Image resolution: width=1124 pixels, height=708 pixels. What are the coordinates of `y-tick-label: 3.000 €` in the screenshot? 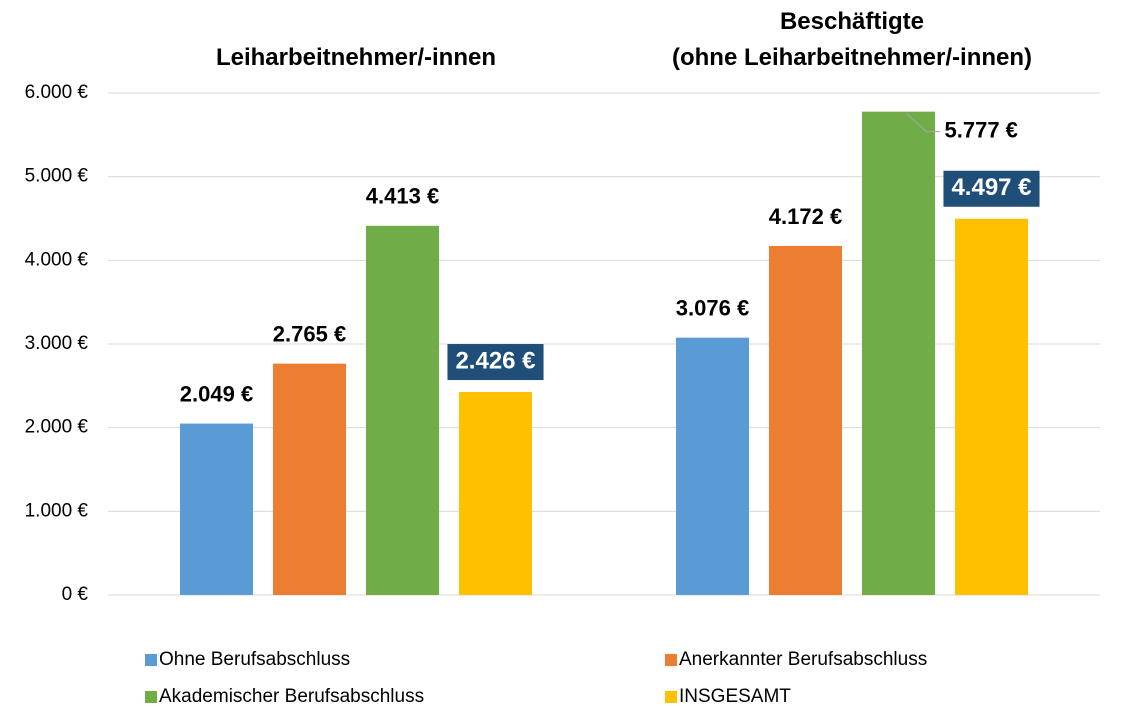 It's located at (57, 343).